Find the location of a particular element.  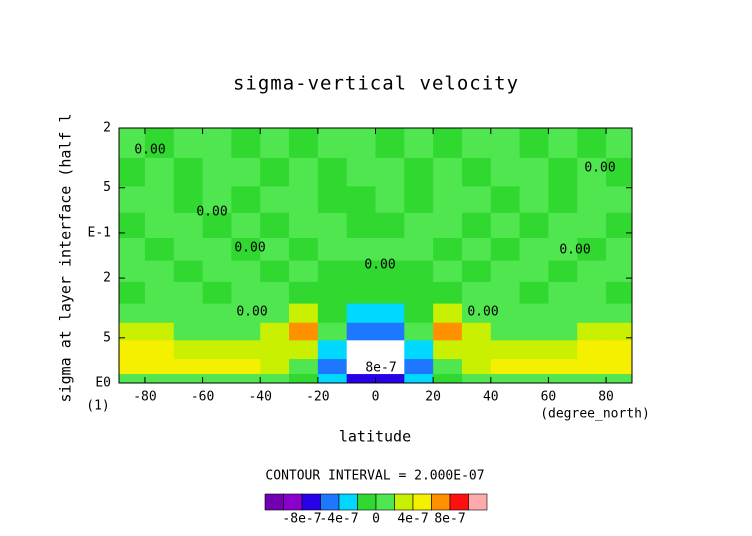

x-axis-label: latitude is located at coordinates (375, 437).